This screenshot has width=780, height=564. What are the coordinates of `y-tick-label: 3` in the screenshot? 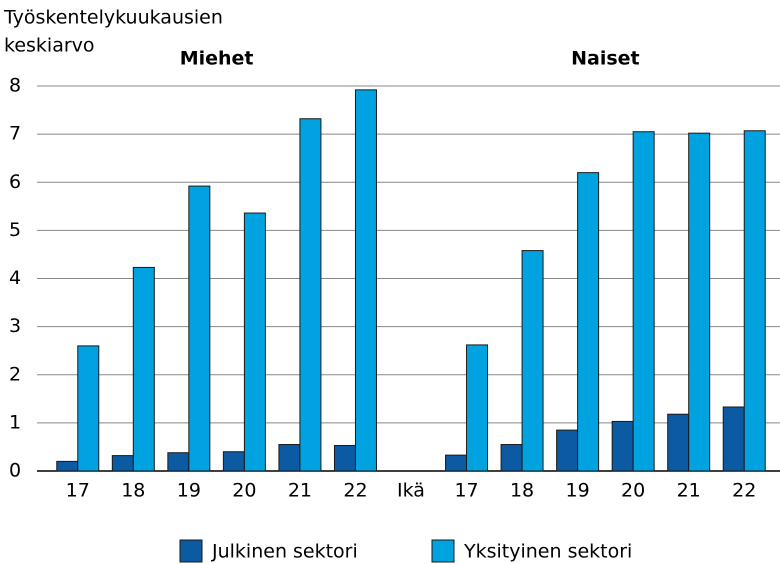 It's located at (15, 326).